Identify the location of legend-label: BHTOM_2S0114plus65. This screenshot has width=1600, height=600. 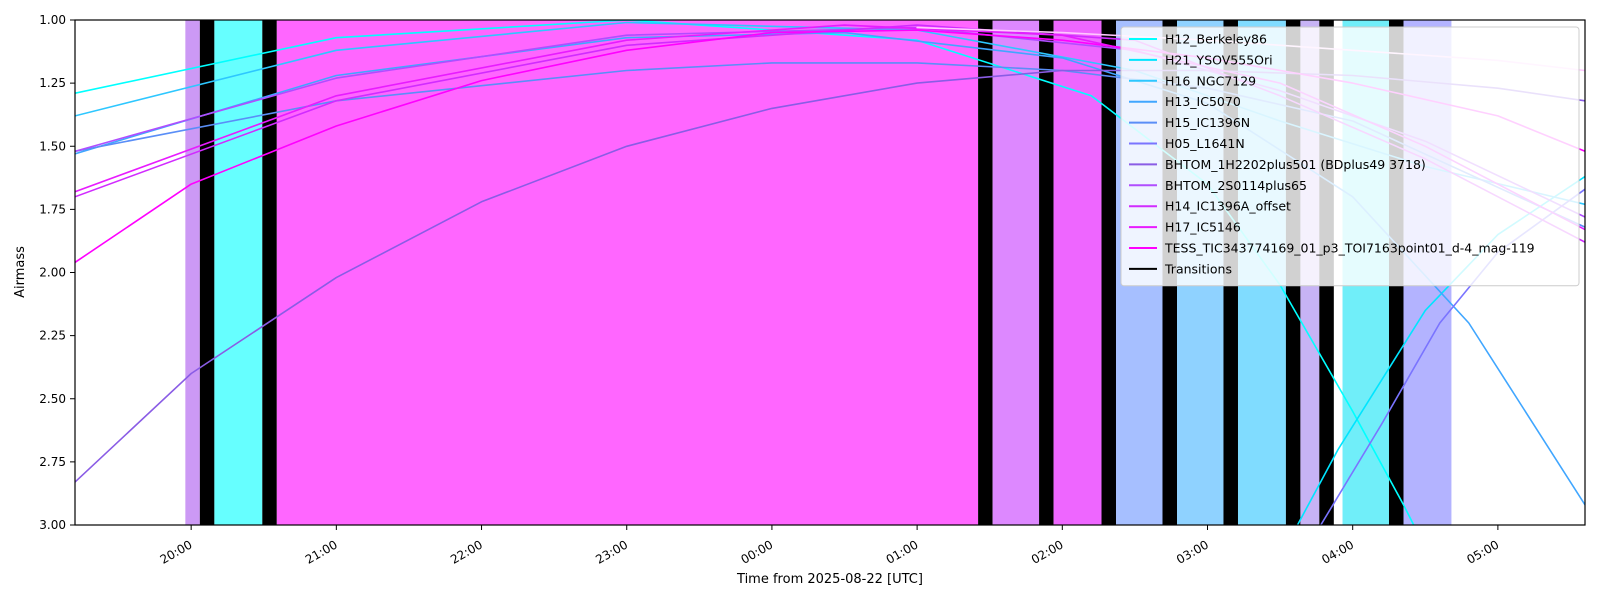
(1236, 185).